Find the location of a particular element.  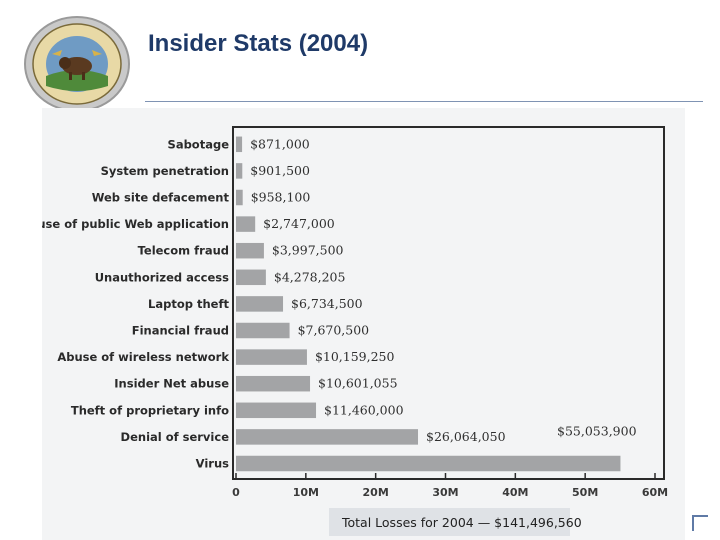

category-label: Insider Net abuse is located at coordinates (171, 384).